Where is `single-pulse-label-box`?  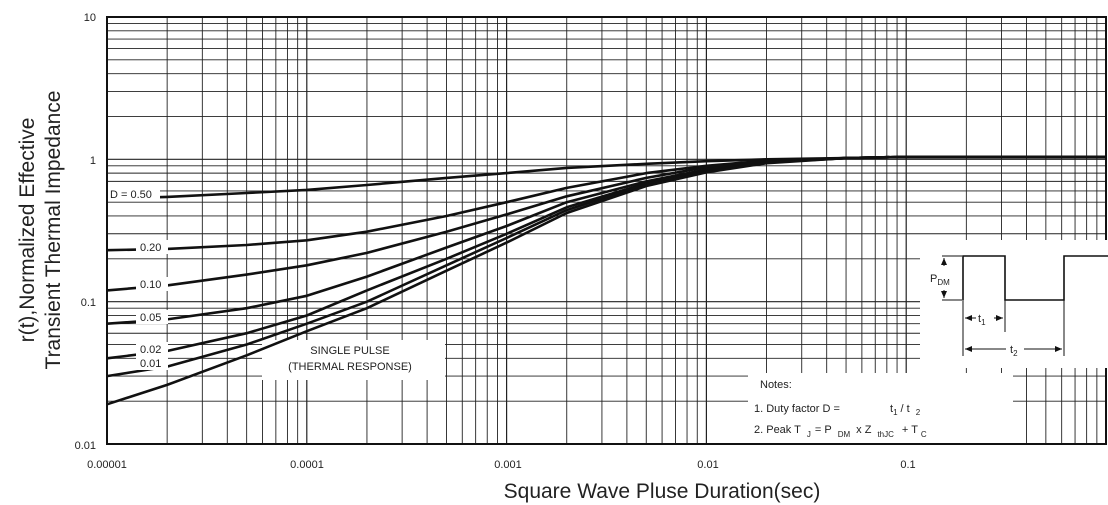 single-pulse-label-box is located at coordinates (353, 360).